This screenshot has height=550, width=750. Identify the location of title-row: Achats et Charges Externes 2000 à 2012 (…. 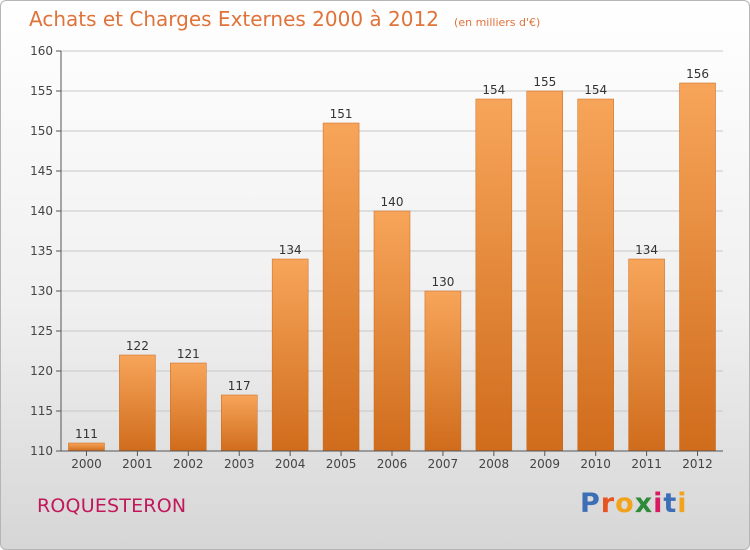
(284, 19).